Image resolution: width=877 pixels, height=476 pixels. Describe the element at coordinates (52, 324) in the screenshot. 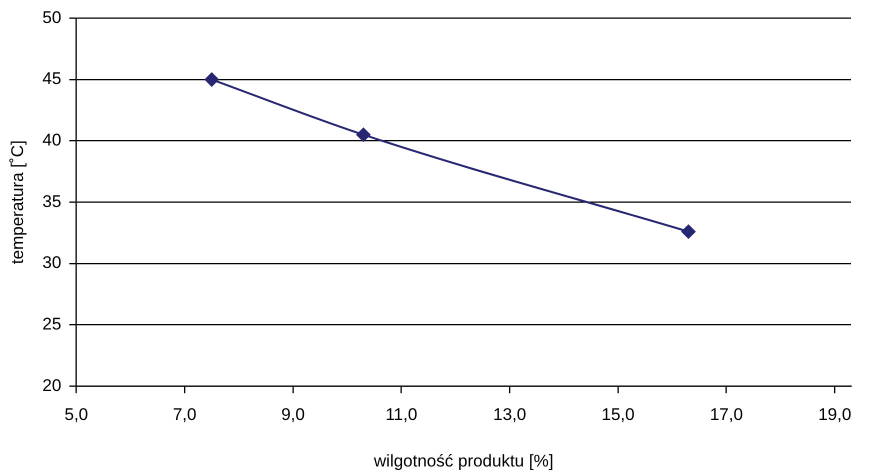

I see `y-tick-label: 25` at that location.